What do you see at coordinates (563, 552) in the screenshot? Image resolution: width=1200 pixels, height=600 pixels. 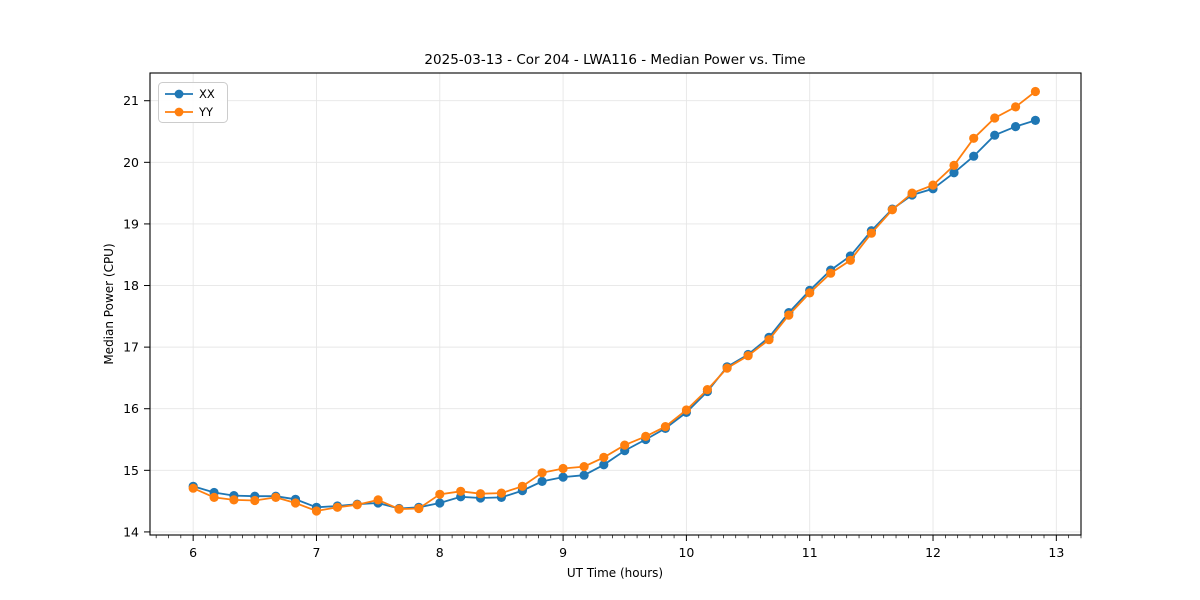 I see `svg-text: 9` at bounding box center [563, 552].